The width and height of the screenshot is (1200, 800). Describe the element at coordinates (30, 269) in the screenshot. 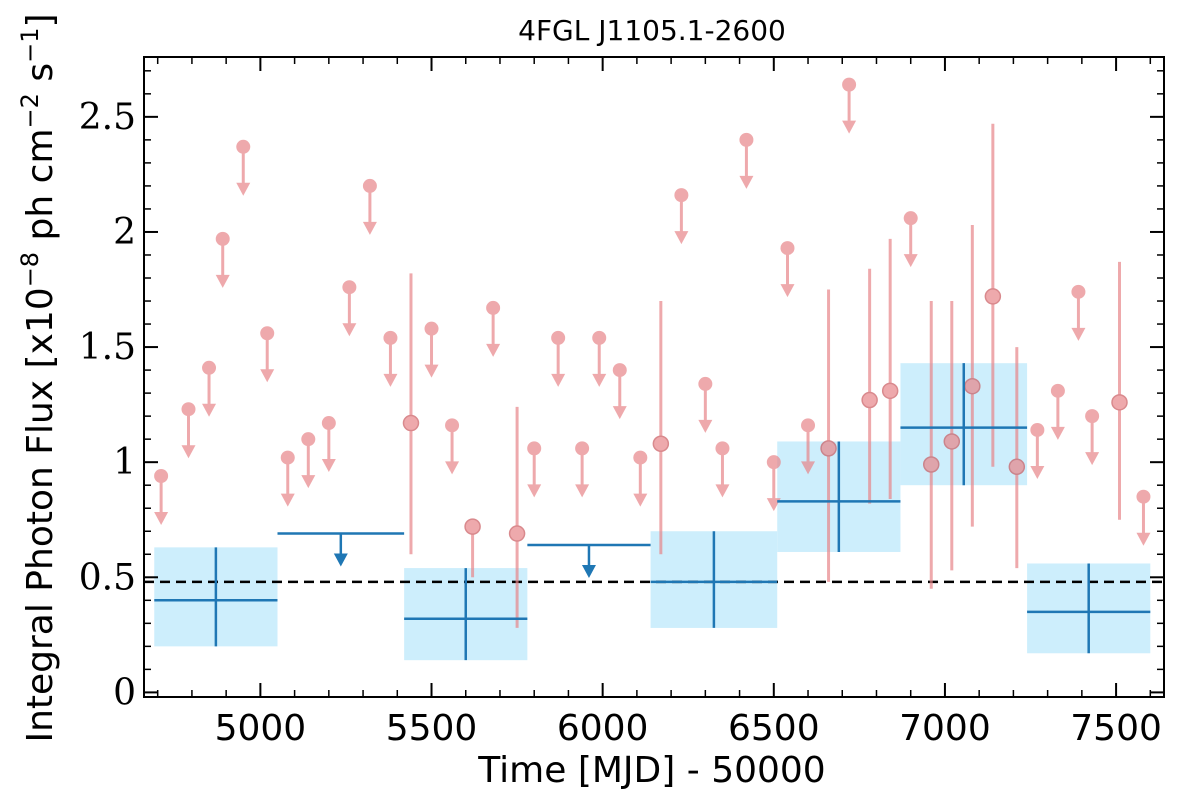

I see `y-axis-title-exp1: −8` at that location.